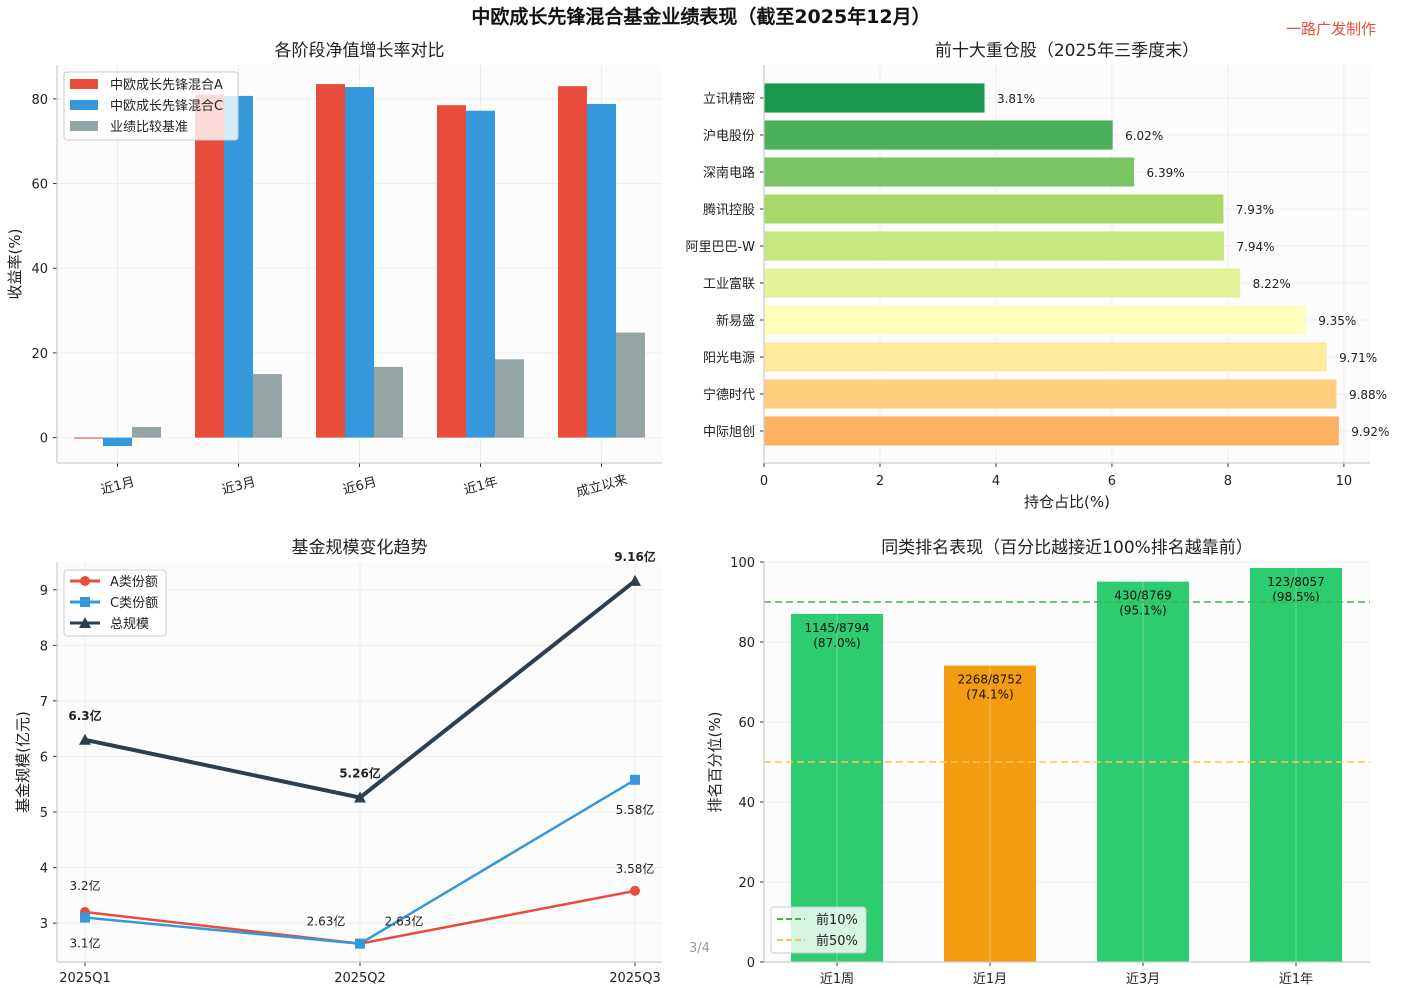  I want to click on rank-label: 430/8769, so click(1143, 596).